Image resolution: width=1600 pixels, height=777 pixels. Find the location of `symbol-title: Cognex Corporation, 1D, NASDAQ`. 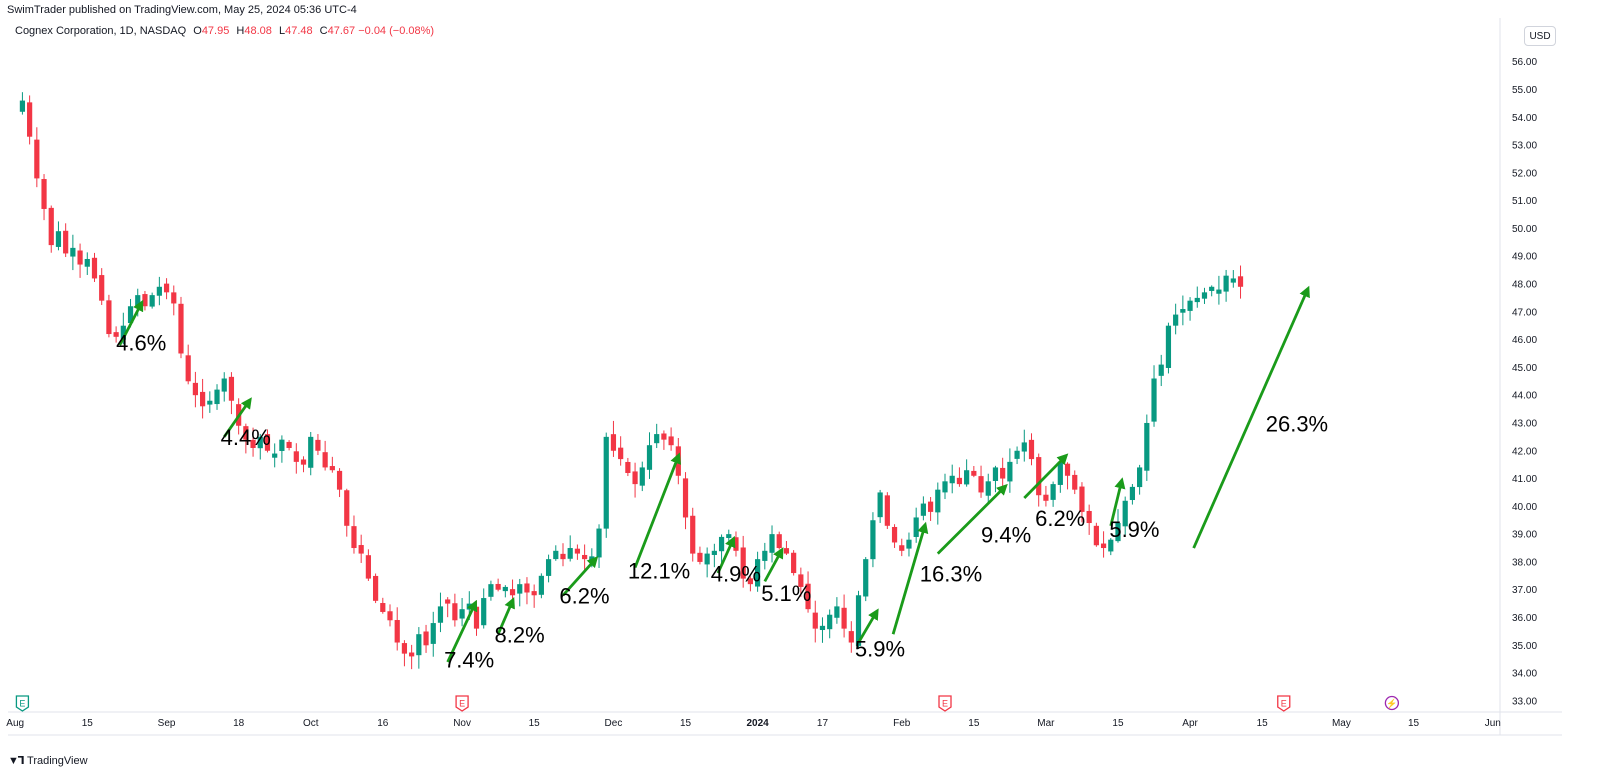

symbol-title: Cognex Corporation, 1D, NASDAQ is located at coordinates (101, 31).